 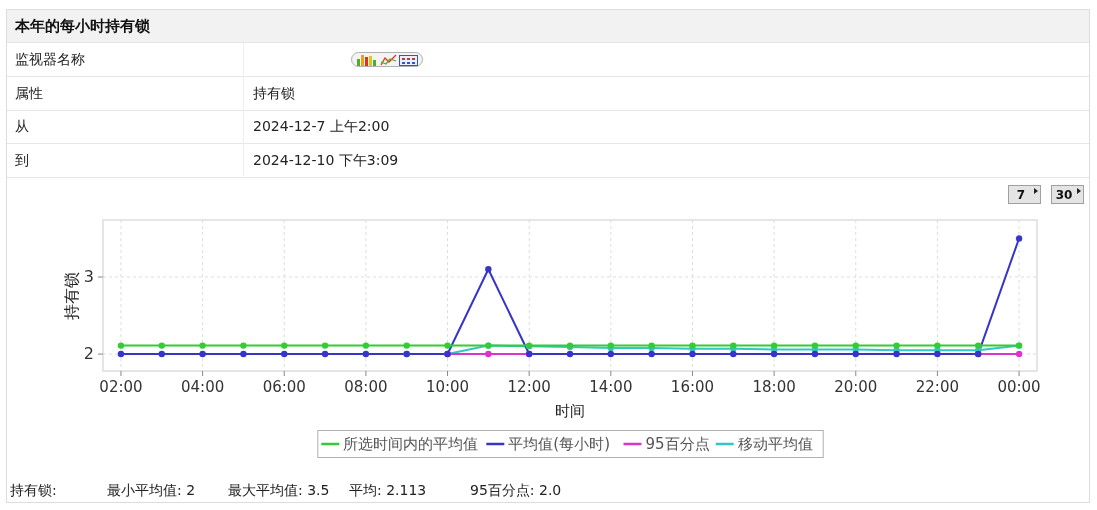 I want to click on x-tick-label: 12:00, so click(x=529, y=386).